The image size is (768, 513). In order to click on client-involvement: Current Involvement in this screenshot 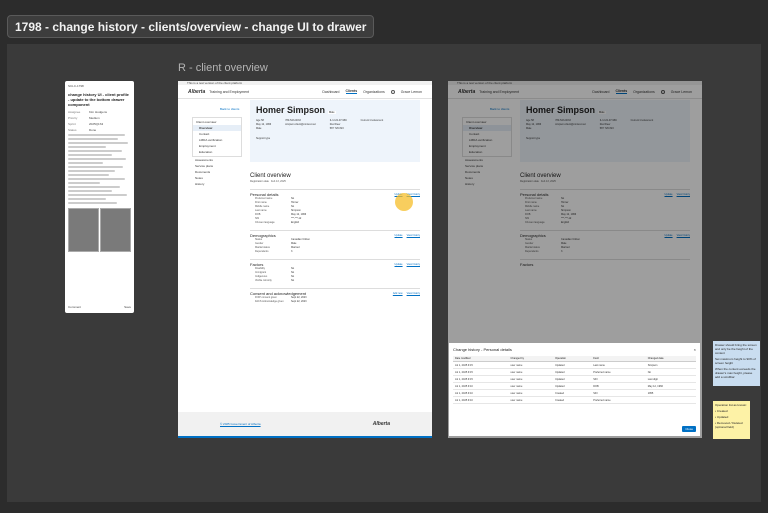, I will do `click(372, 120)`.